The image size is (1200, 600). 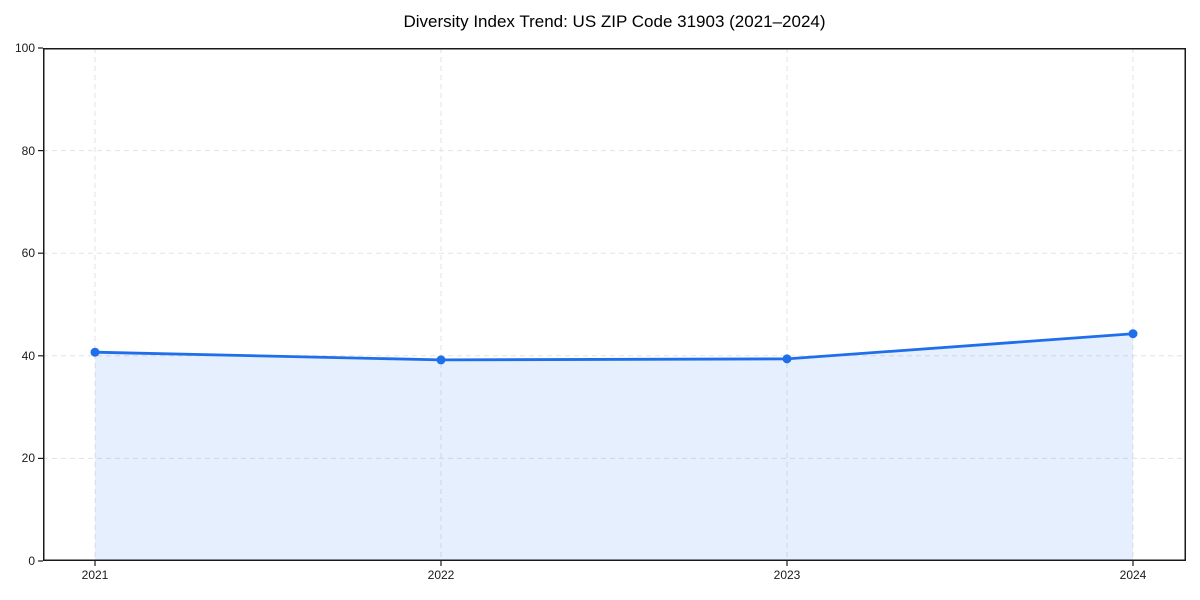 I want to click on y-tick-label: 40, so click(x=28, y=355).